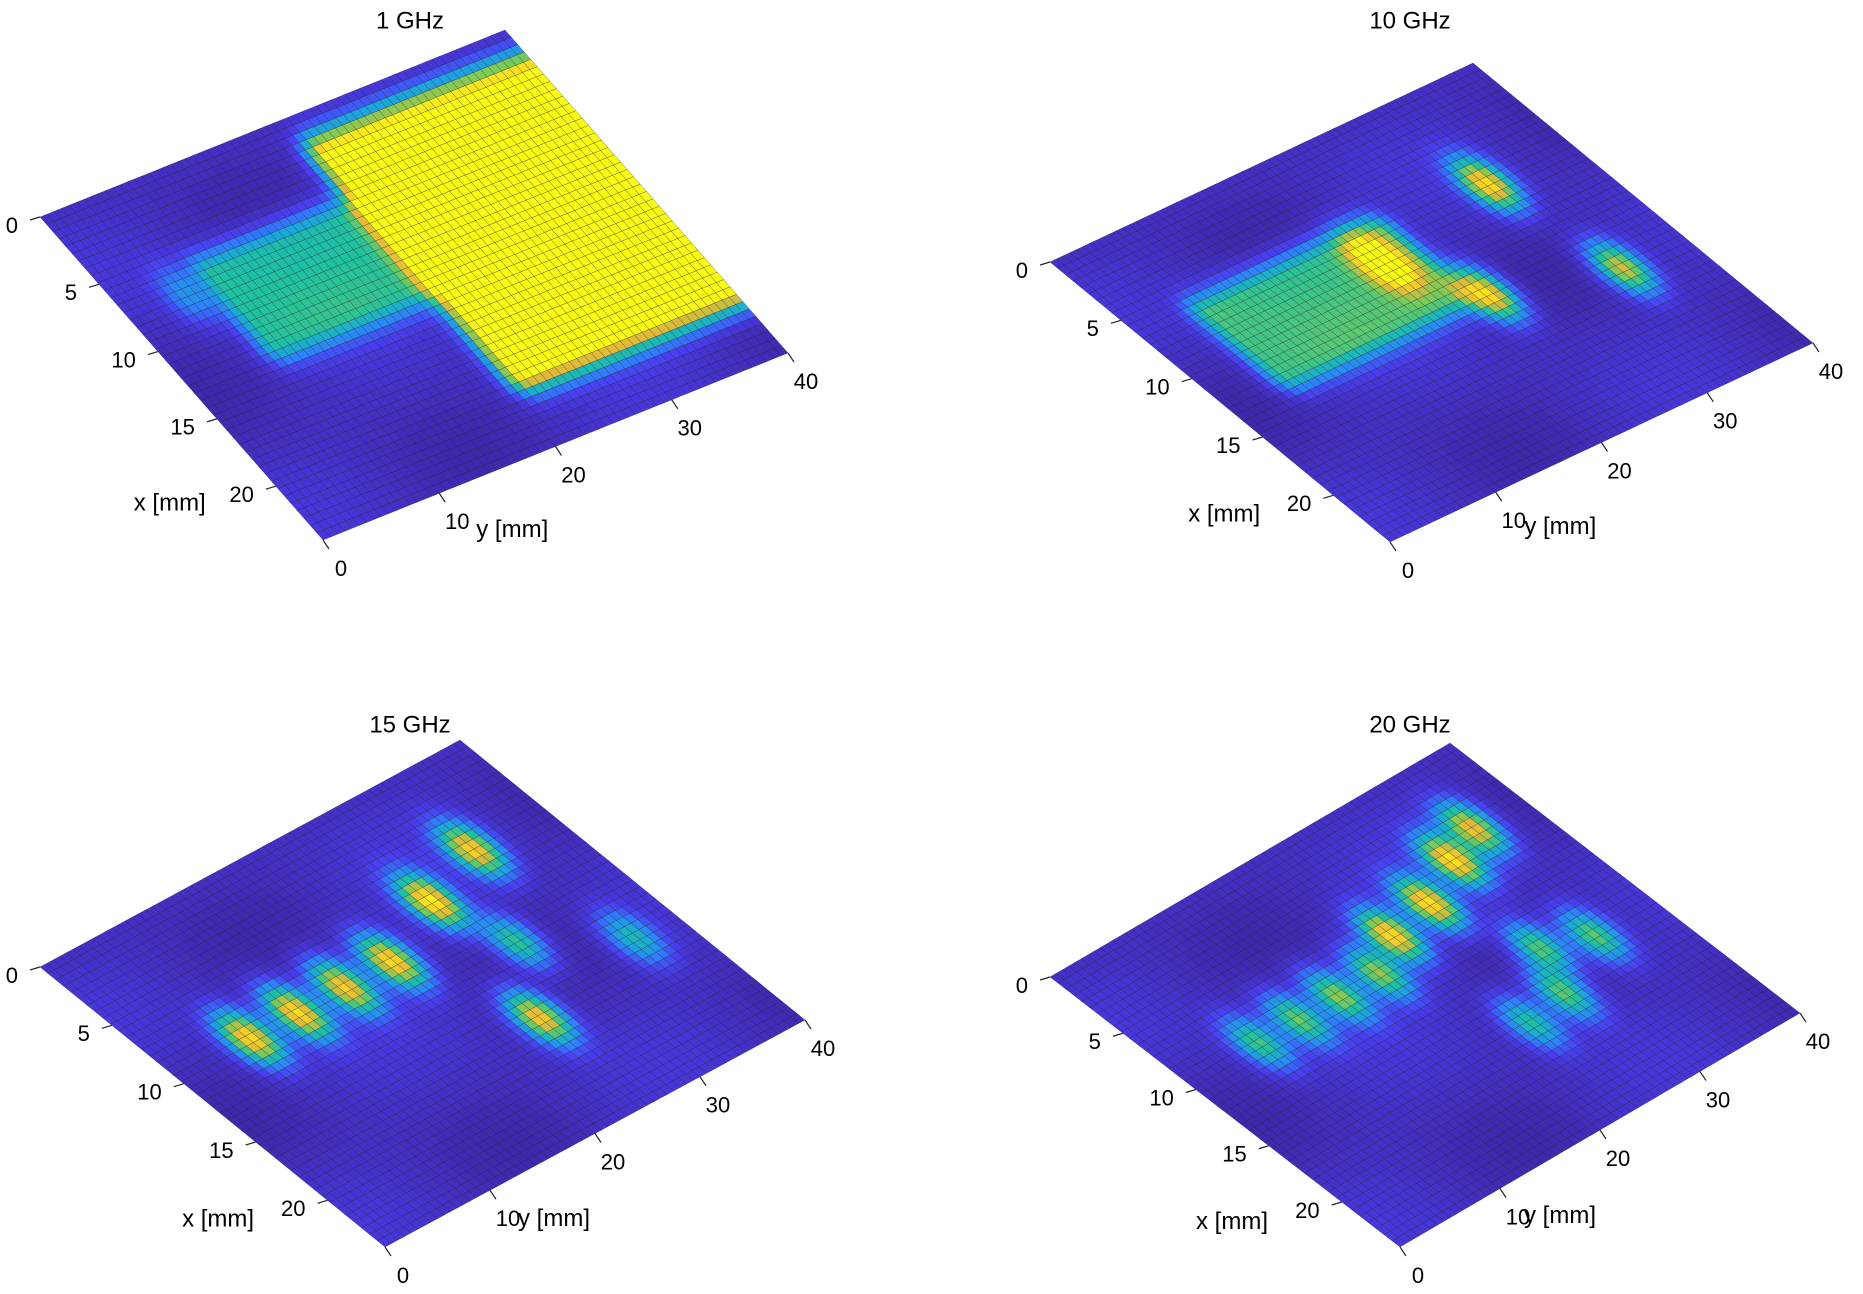 This screenshot has height=1294, width=1863. What do you see at coordinates (341, 568) in the screenshot?
I see `y-tick-label: 0` at bounding box center [341, 568].